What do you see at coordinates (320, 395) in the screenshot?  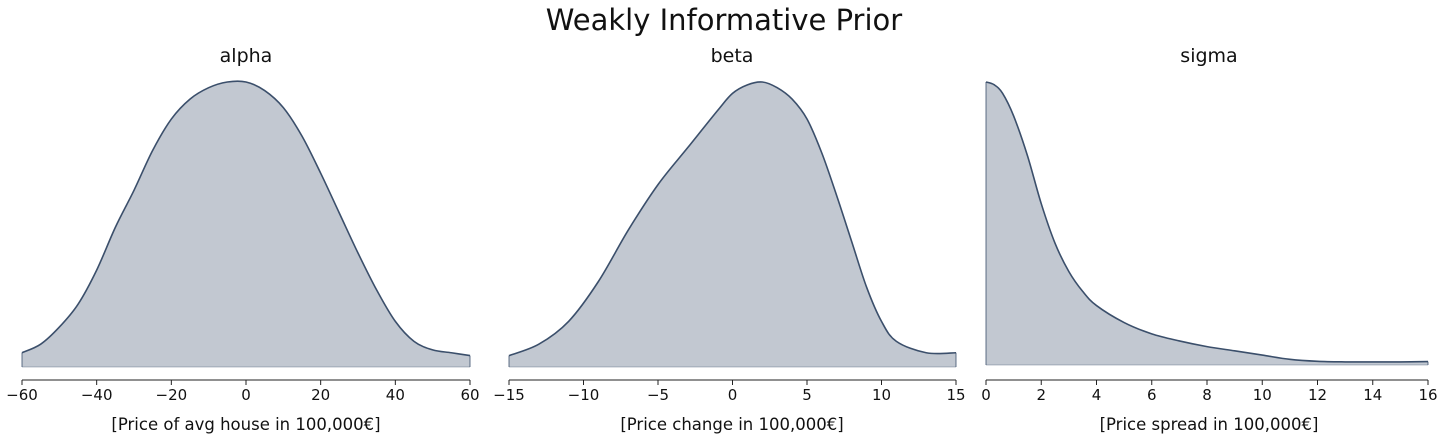 I see `x-tick-label: 20` at bounding box center [320, 395].